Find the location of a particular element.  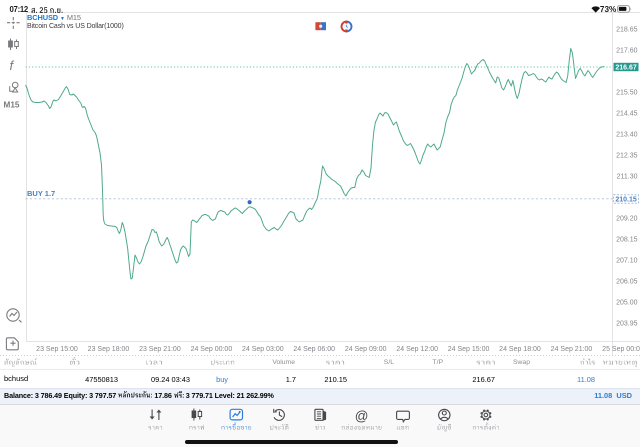

svg-text: 24 Sep 09:00 is located at coordinates (366, 349).